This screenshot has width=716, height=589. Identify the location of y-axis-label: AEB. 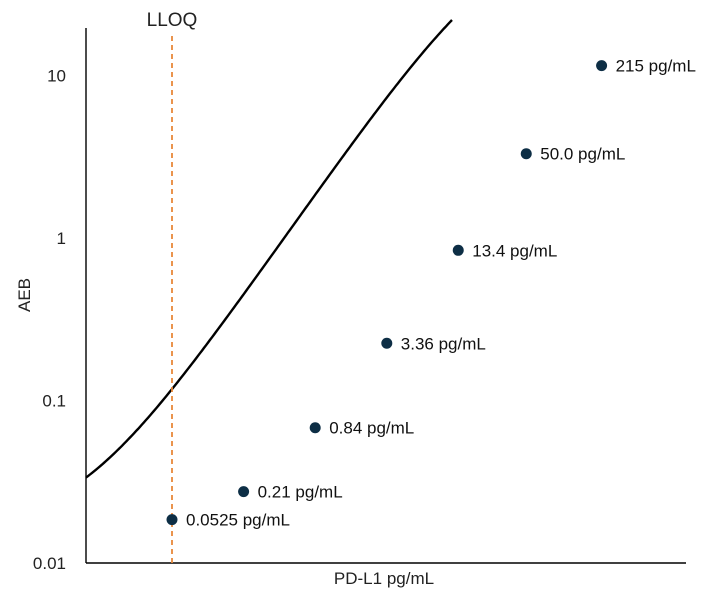
(24, 295).